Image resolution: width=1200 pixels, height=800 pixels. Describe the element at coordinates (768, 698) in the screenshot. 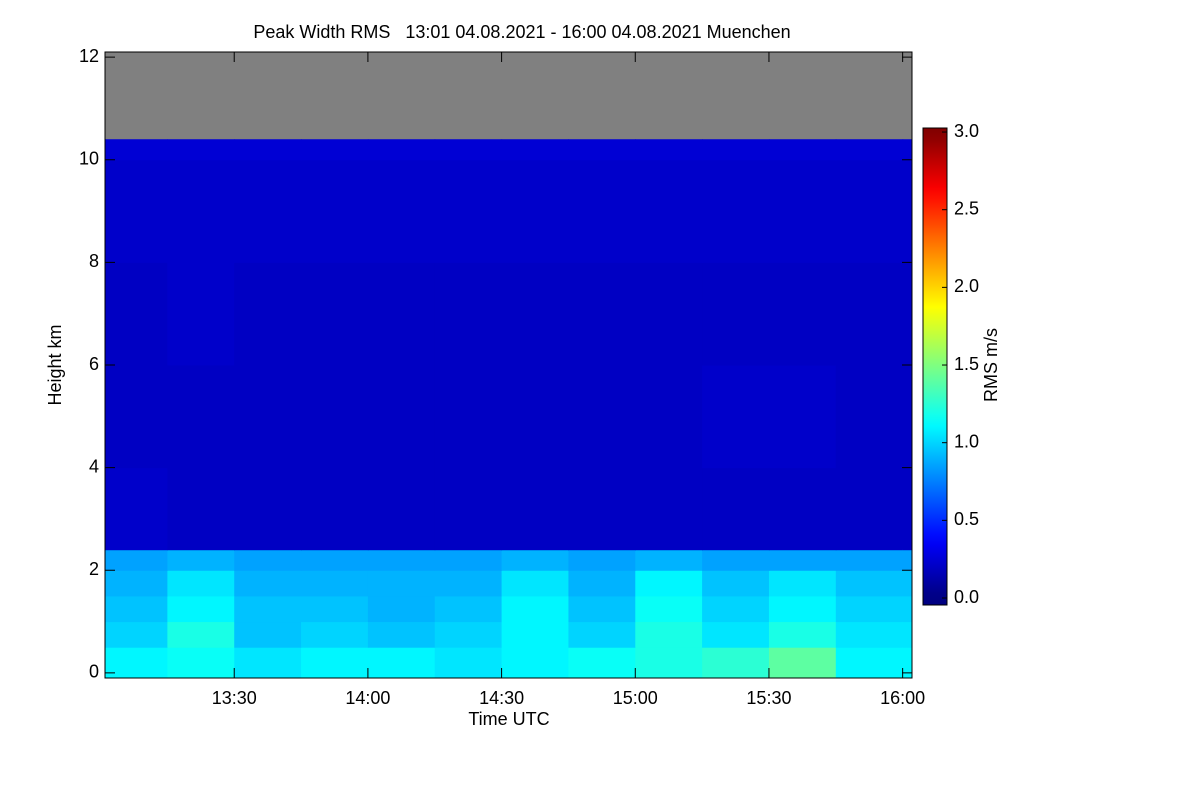

I see `x-tick-label: 15:30` at that location.